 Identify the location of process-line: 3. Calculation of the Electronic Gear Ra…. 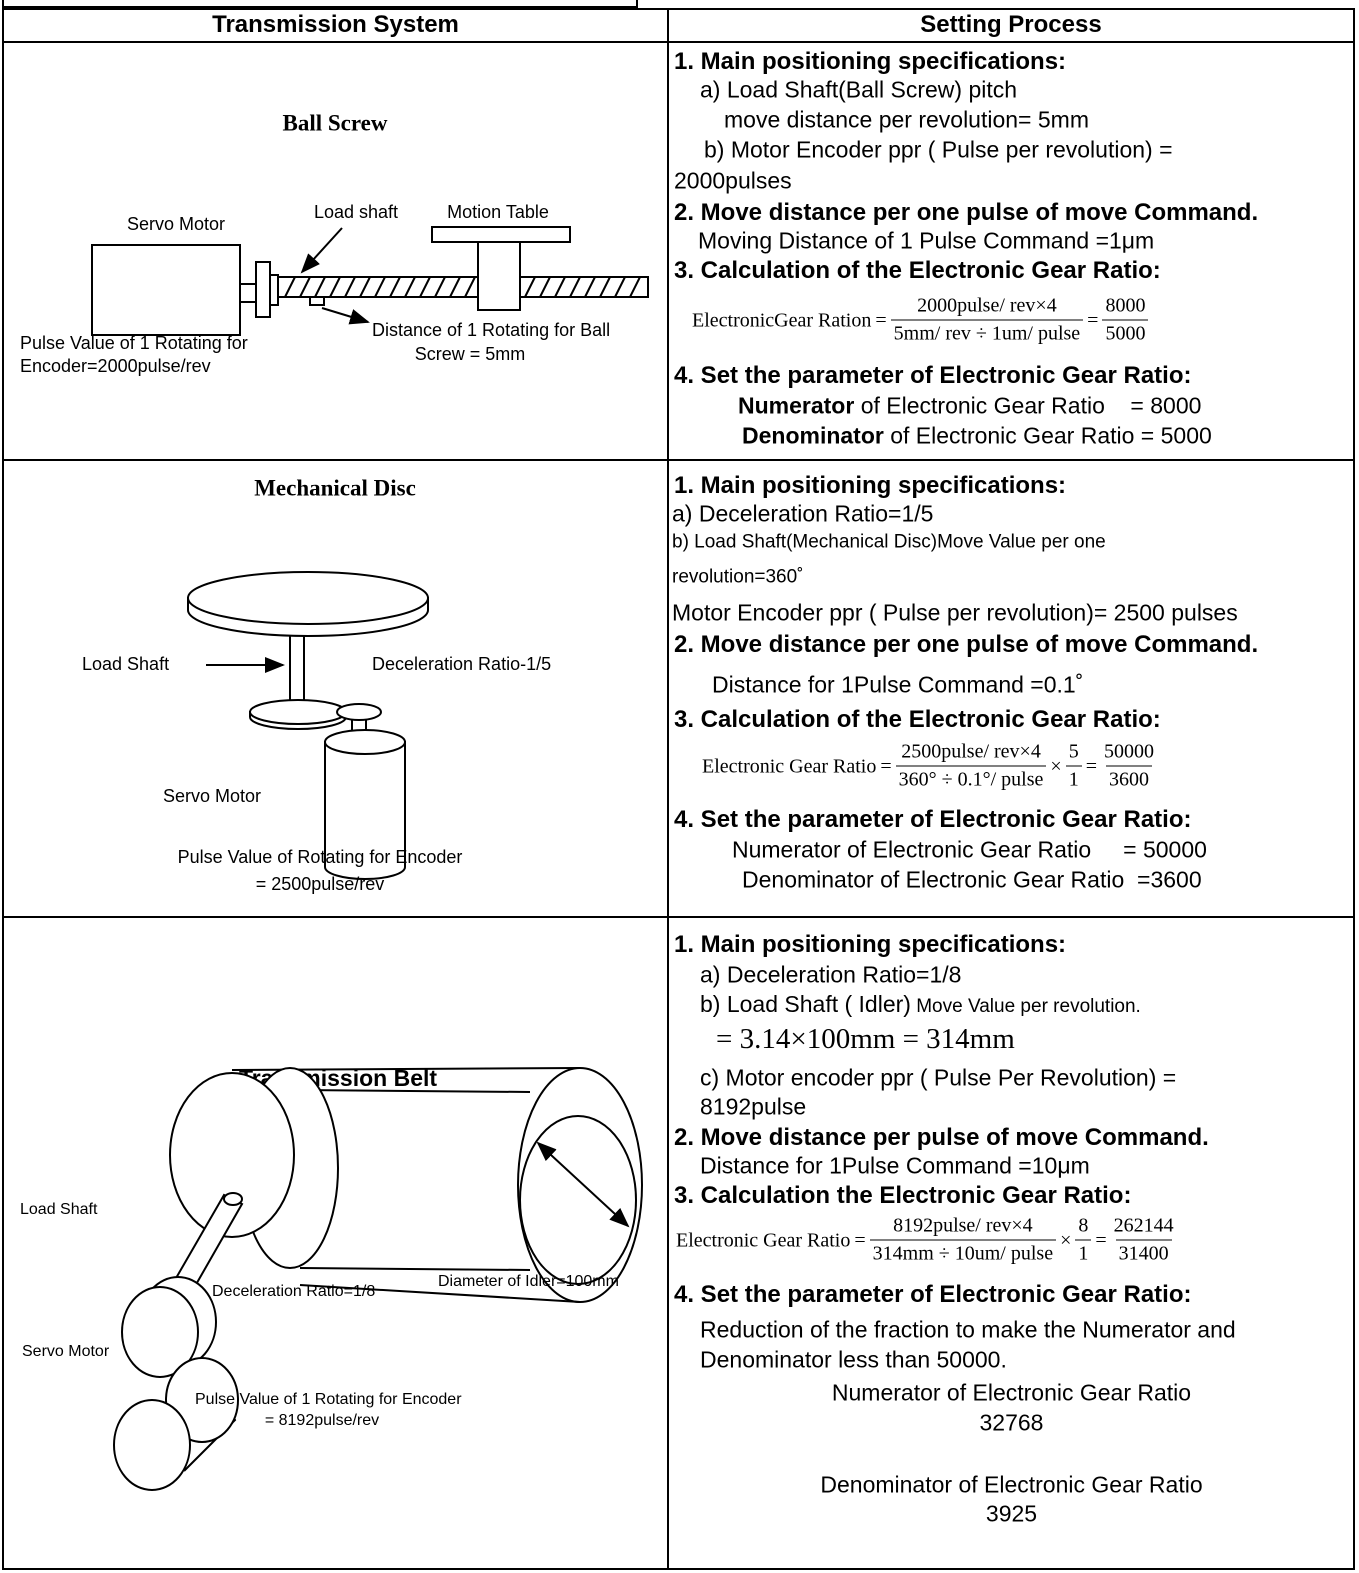
(917, 719).